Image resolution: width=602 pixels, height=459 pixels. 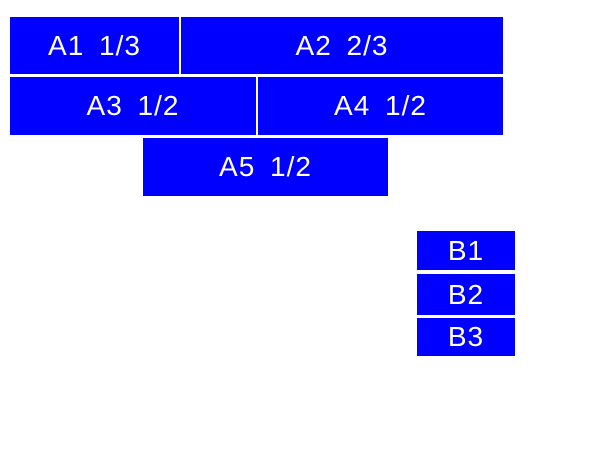 What do you see at coordinates (133, 106) in the screenshot?
I see `box-a3: A3 1/2` at bounding box center [133, 106].